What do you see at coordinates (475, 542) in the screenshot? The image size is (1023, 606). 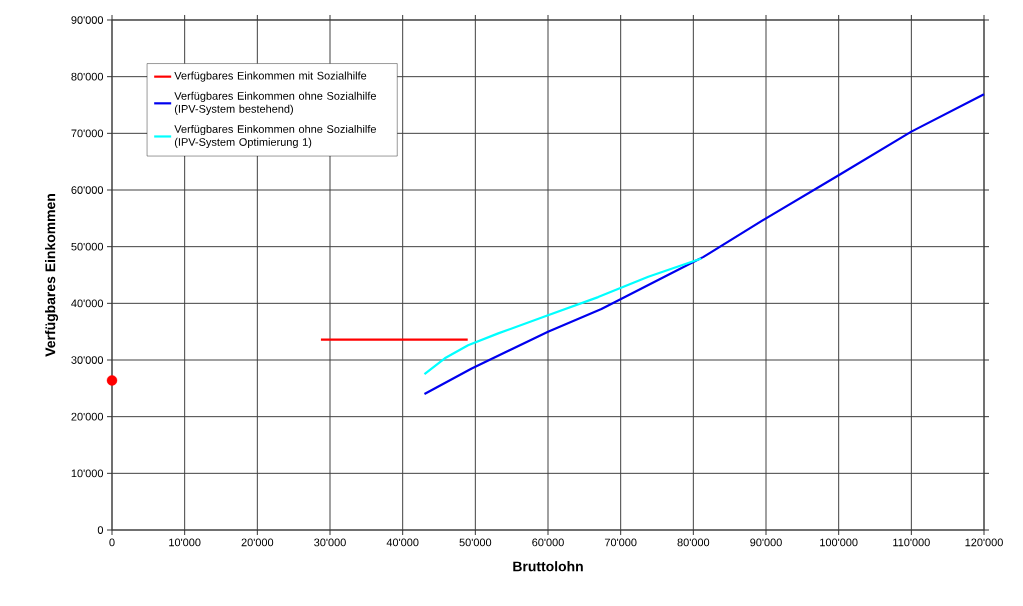 I see `x-tick-label: 50'000` at bounding box center [475, 542].